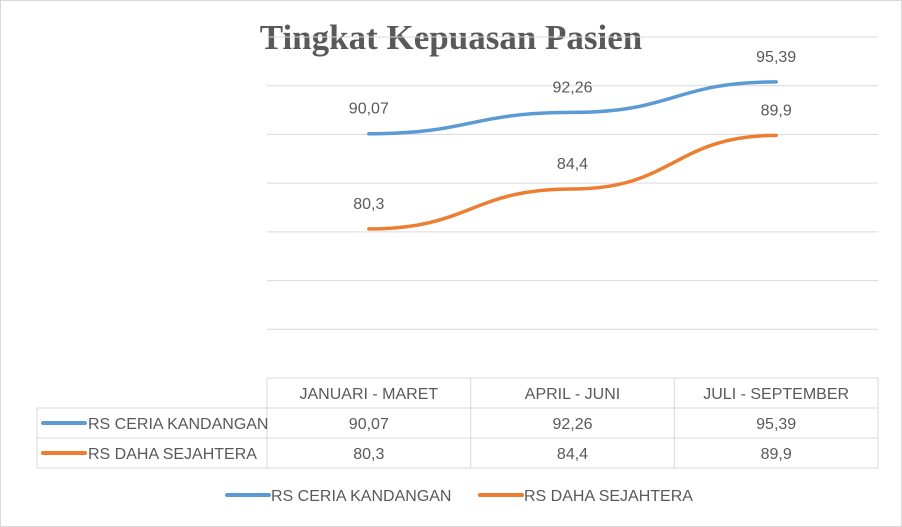 This screenshot has width=902, height=527. What do you see at coordinates (776, 110) in the screenshot?
I see `data-label: 89,9` at bounding box center [776, 110].